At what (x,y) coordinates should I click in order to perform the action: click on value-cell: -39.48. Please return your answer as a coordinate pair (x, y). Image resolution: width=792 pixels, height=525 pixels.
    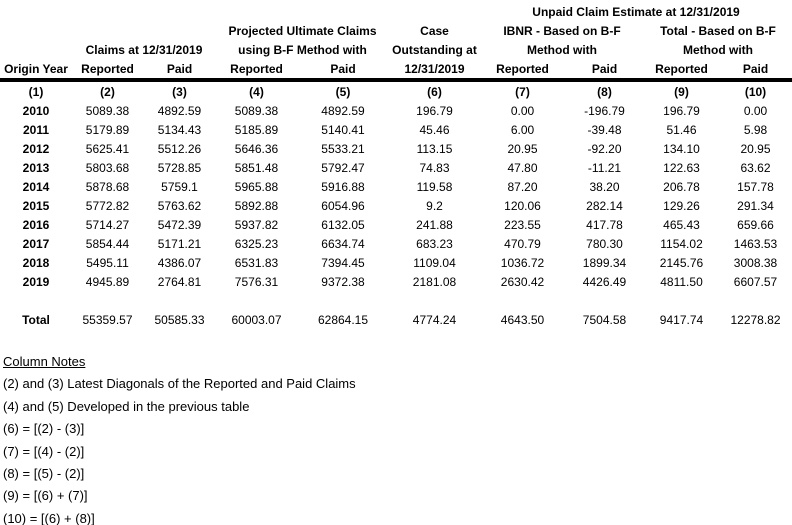
    Looking at the image, I should click on (604, 129).